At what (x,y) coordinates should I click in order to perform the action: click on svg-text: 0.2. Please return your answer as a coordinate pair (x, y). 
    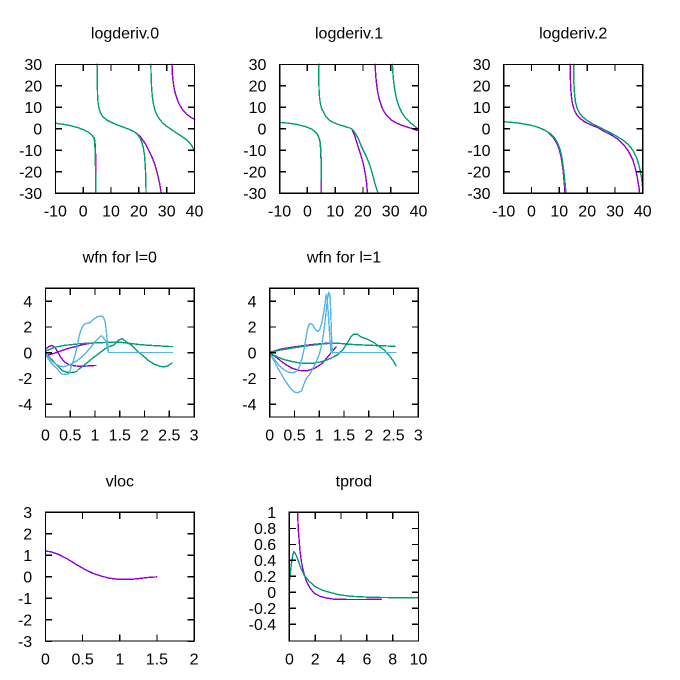
    Looking at the image, I should click on (265, 577).